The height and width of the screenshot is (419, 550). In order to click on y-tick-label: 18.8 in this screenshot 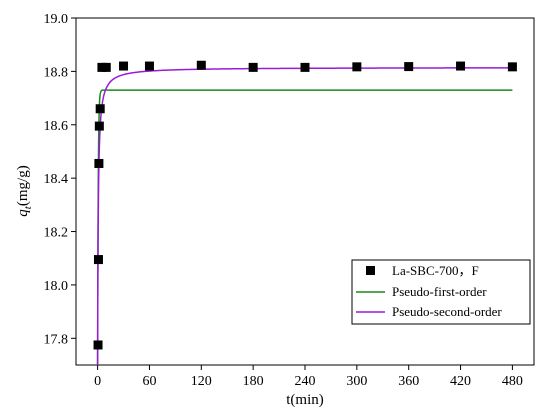, I will do `click(56, 72)`.